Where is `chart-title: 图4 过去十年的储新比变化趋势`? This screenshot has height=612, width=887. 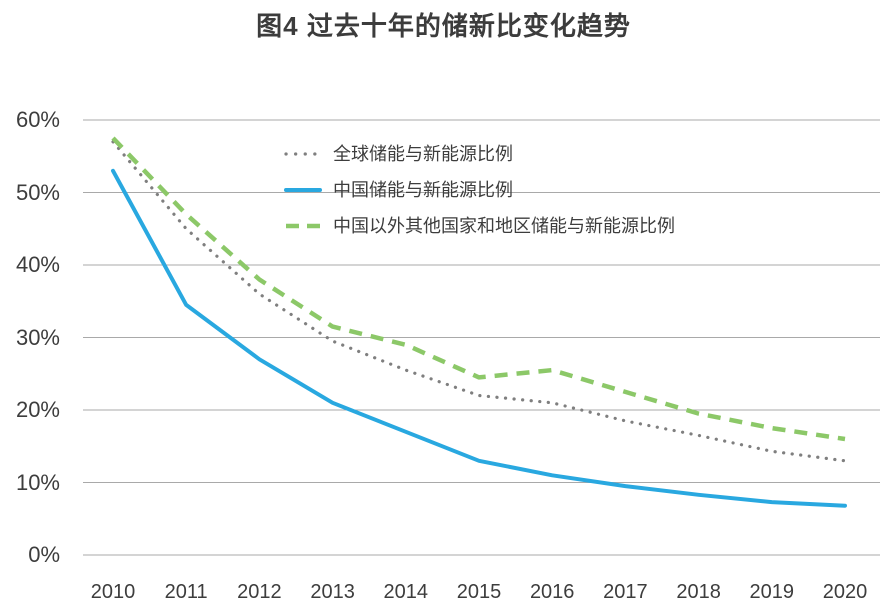
chart-title: 图4 过去十年的储新比变化趋势 is located at coordinates (443, 26).